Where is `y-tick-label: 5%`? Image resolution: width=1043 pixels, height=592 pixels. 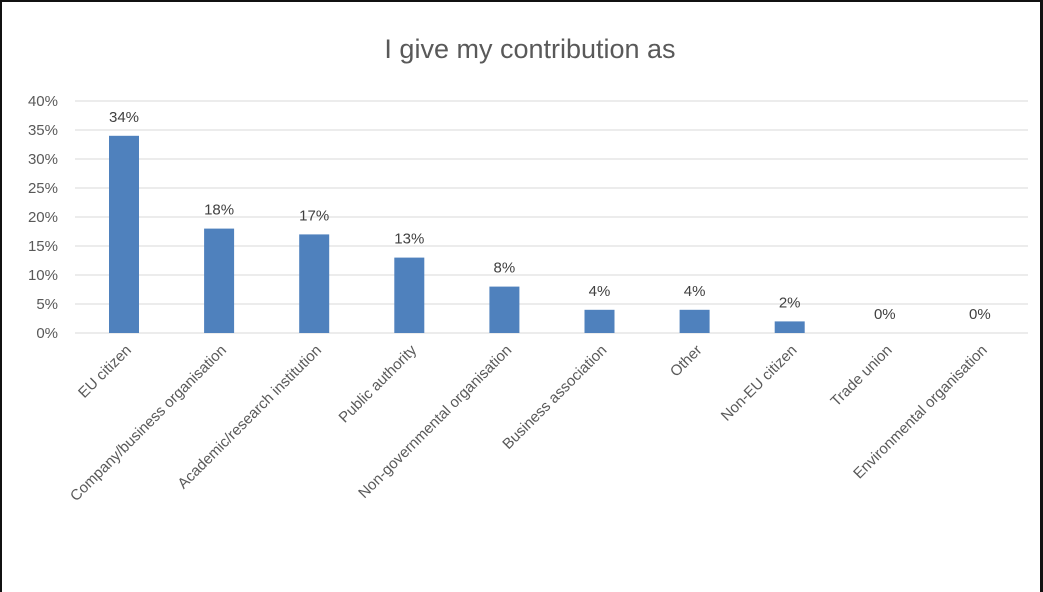
y-tick-label: 5% is located at coordinates (47, 304).